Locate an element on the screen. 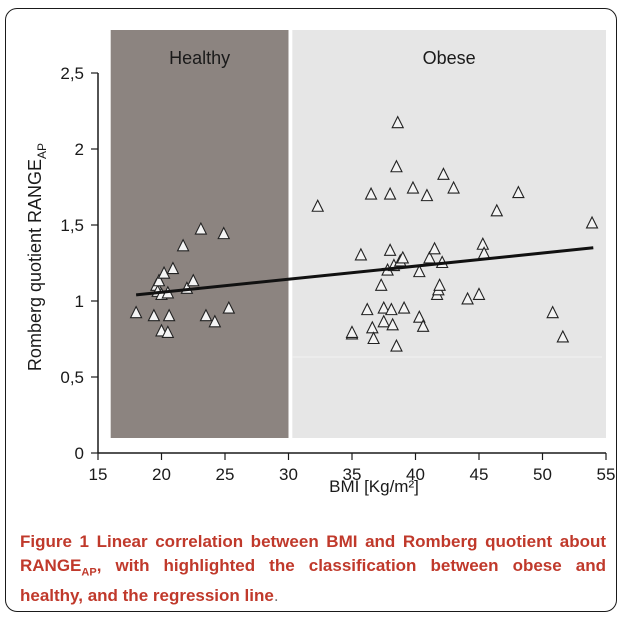 The height and width of the screenshot is (620, 627). x-tick-label: 35 is located at coordinates (352, 474).